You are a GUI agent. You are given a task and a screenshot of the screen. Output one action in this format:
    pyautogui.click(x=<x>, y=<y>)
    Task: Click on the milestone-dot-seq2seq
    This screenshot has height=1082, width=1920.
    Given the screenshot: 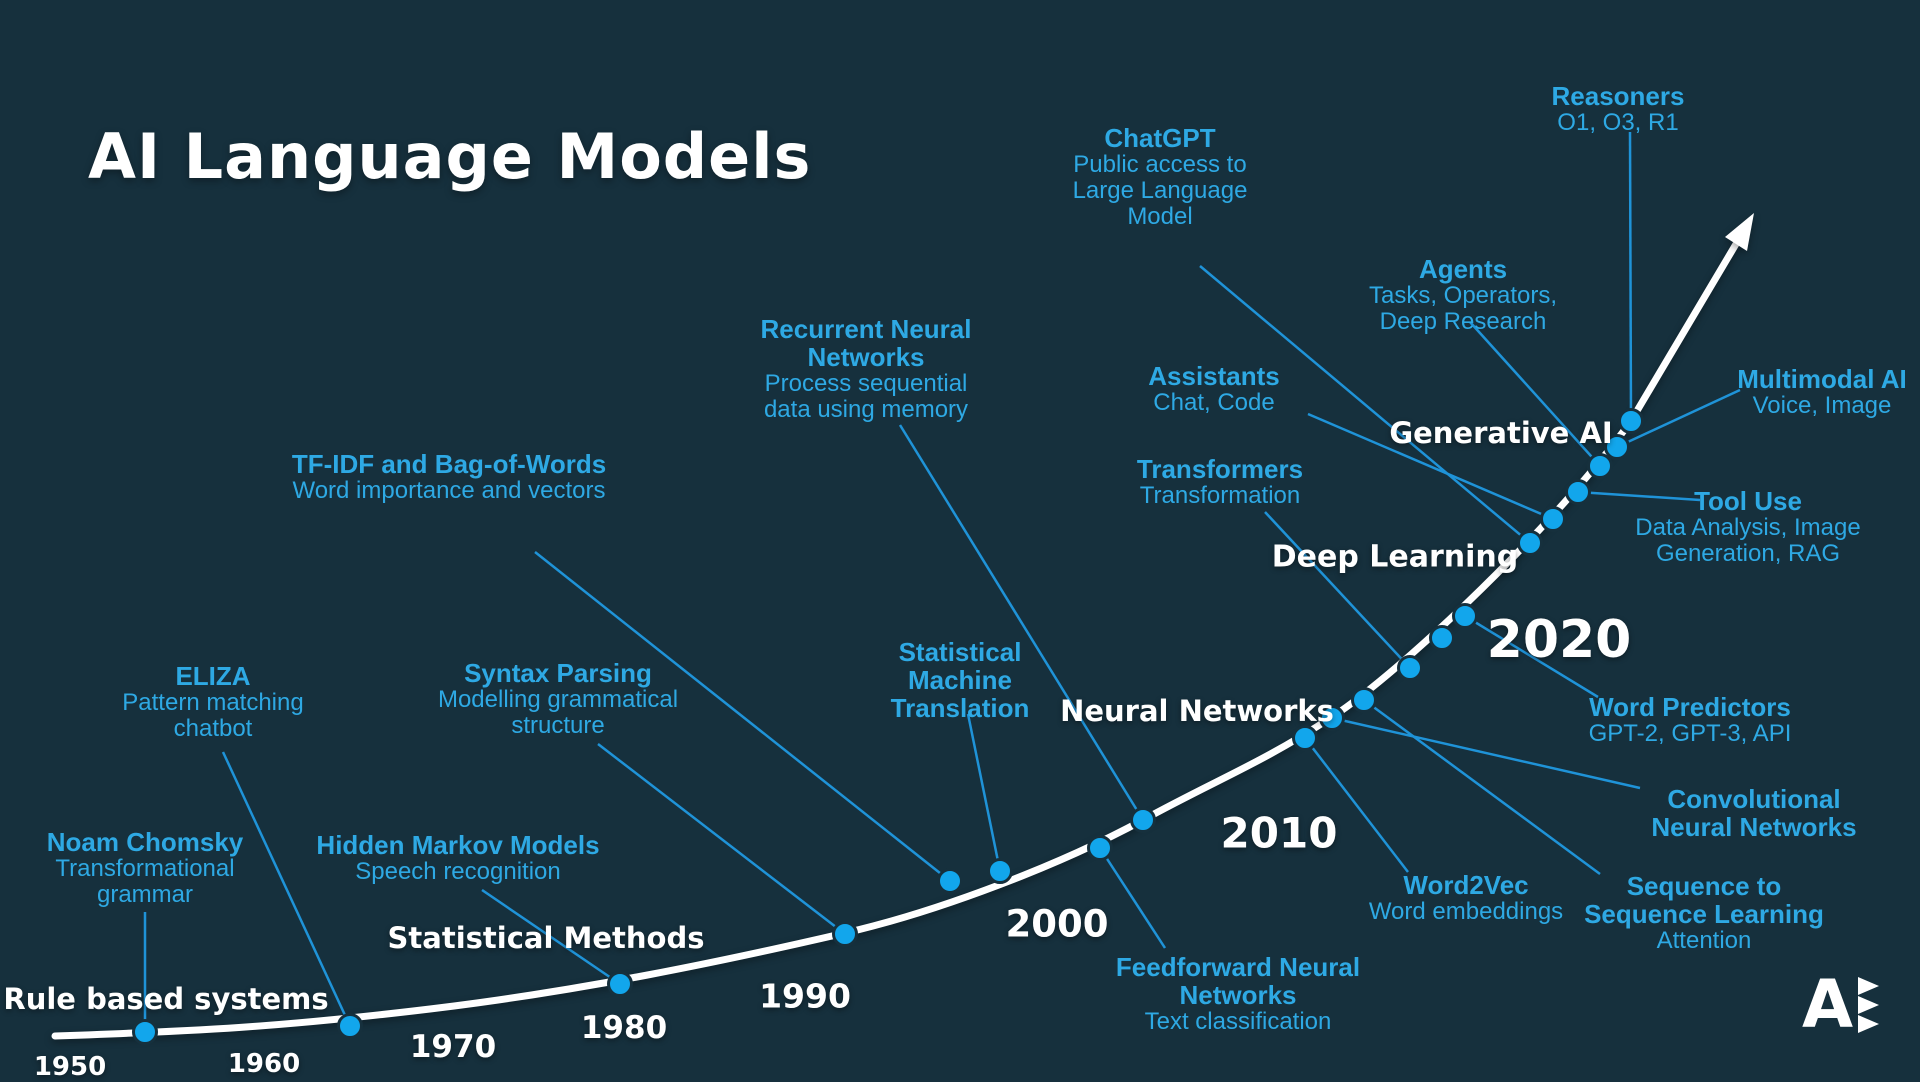 What is the action you would take?
    pyautogui.click(x=1364, y=700)
    